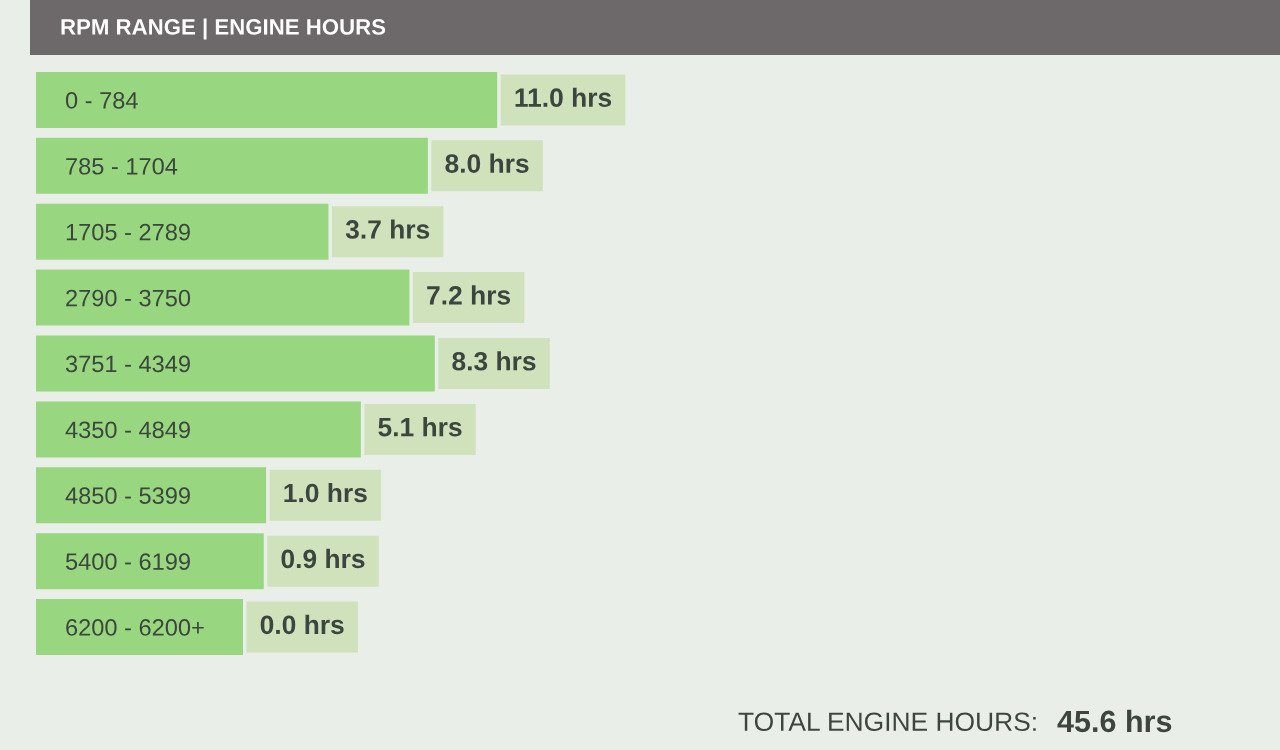 This screenshot has height=750, width=1280. Describe the element at coordinates (127, 430) in the screenshot. I see `y-tick-label: 4350 - 4849` at that location.